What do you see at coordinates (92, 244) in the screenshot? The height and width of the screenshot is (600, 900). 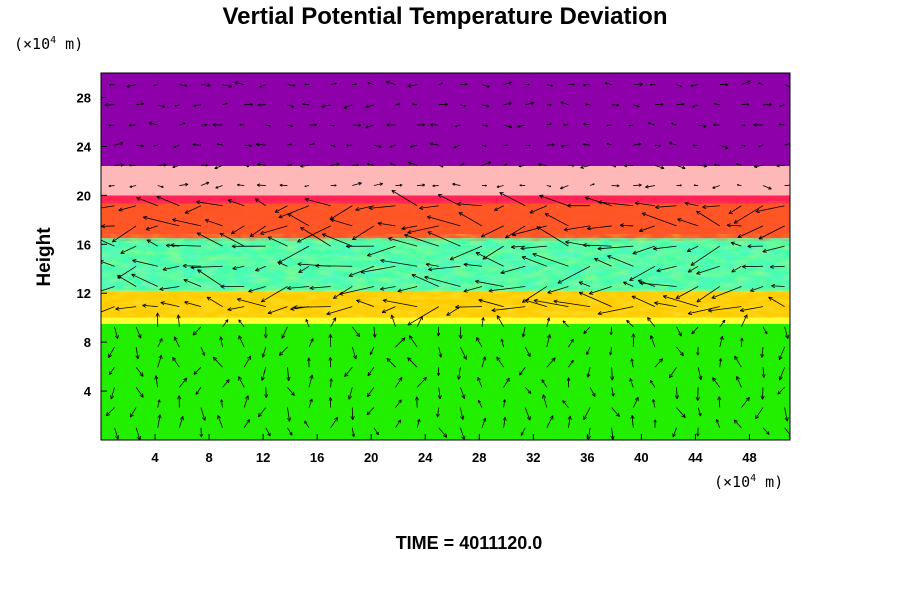 I see `y-ticks: 4 8 12 16 20 24 28` at bounding box center [92, 244].